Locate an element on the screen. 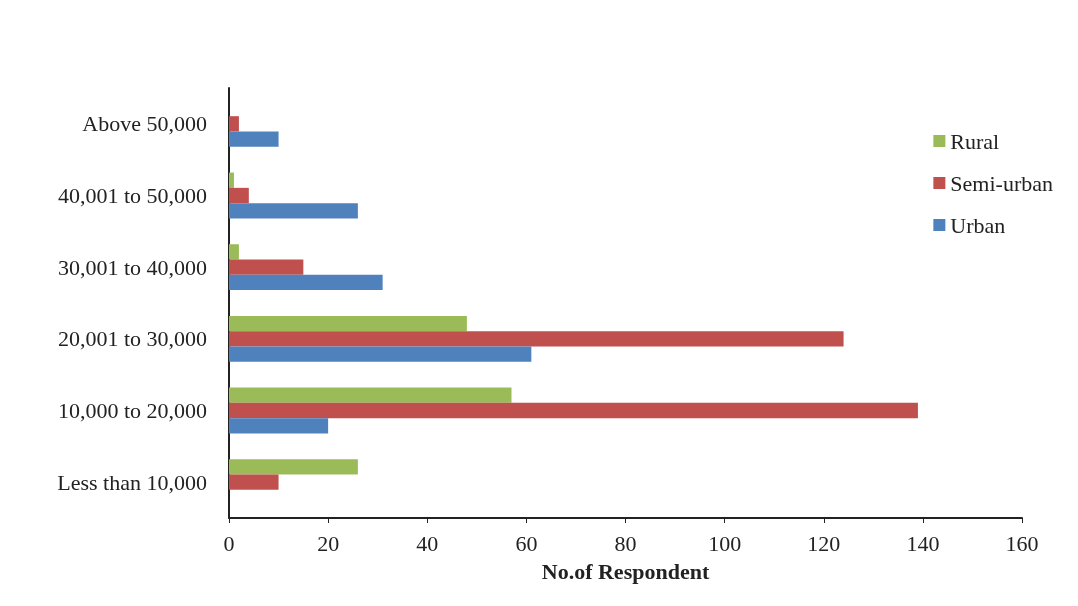  x-tick-label: 100 is located at coordinates (725, 543).